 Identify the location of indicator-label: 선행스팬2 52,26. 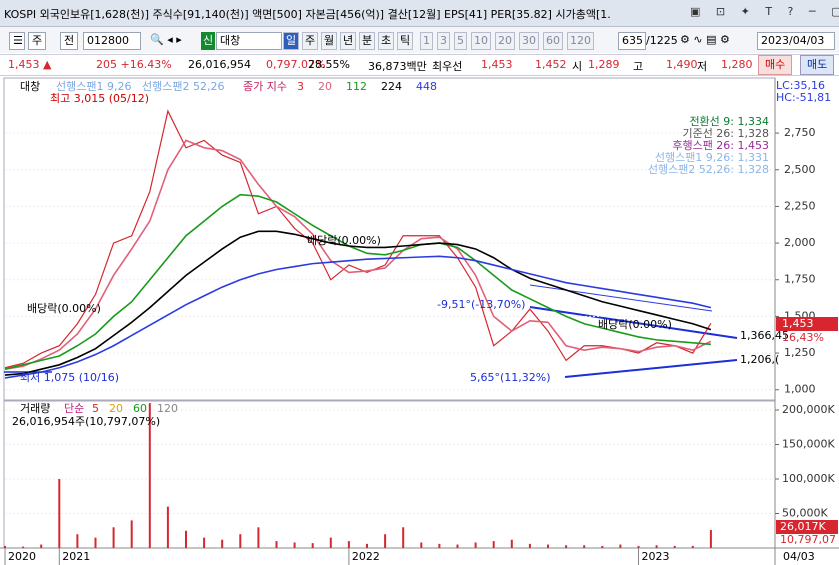
(183, 86).